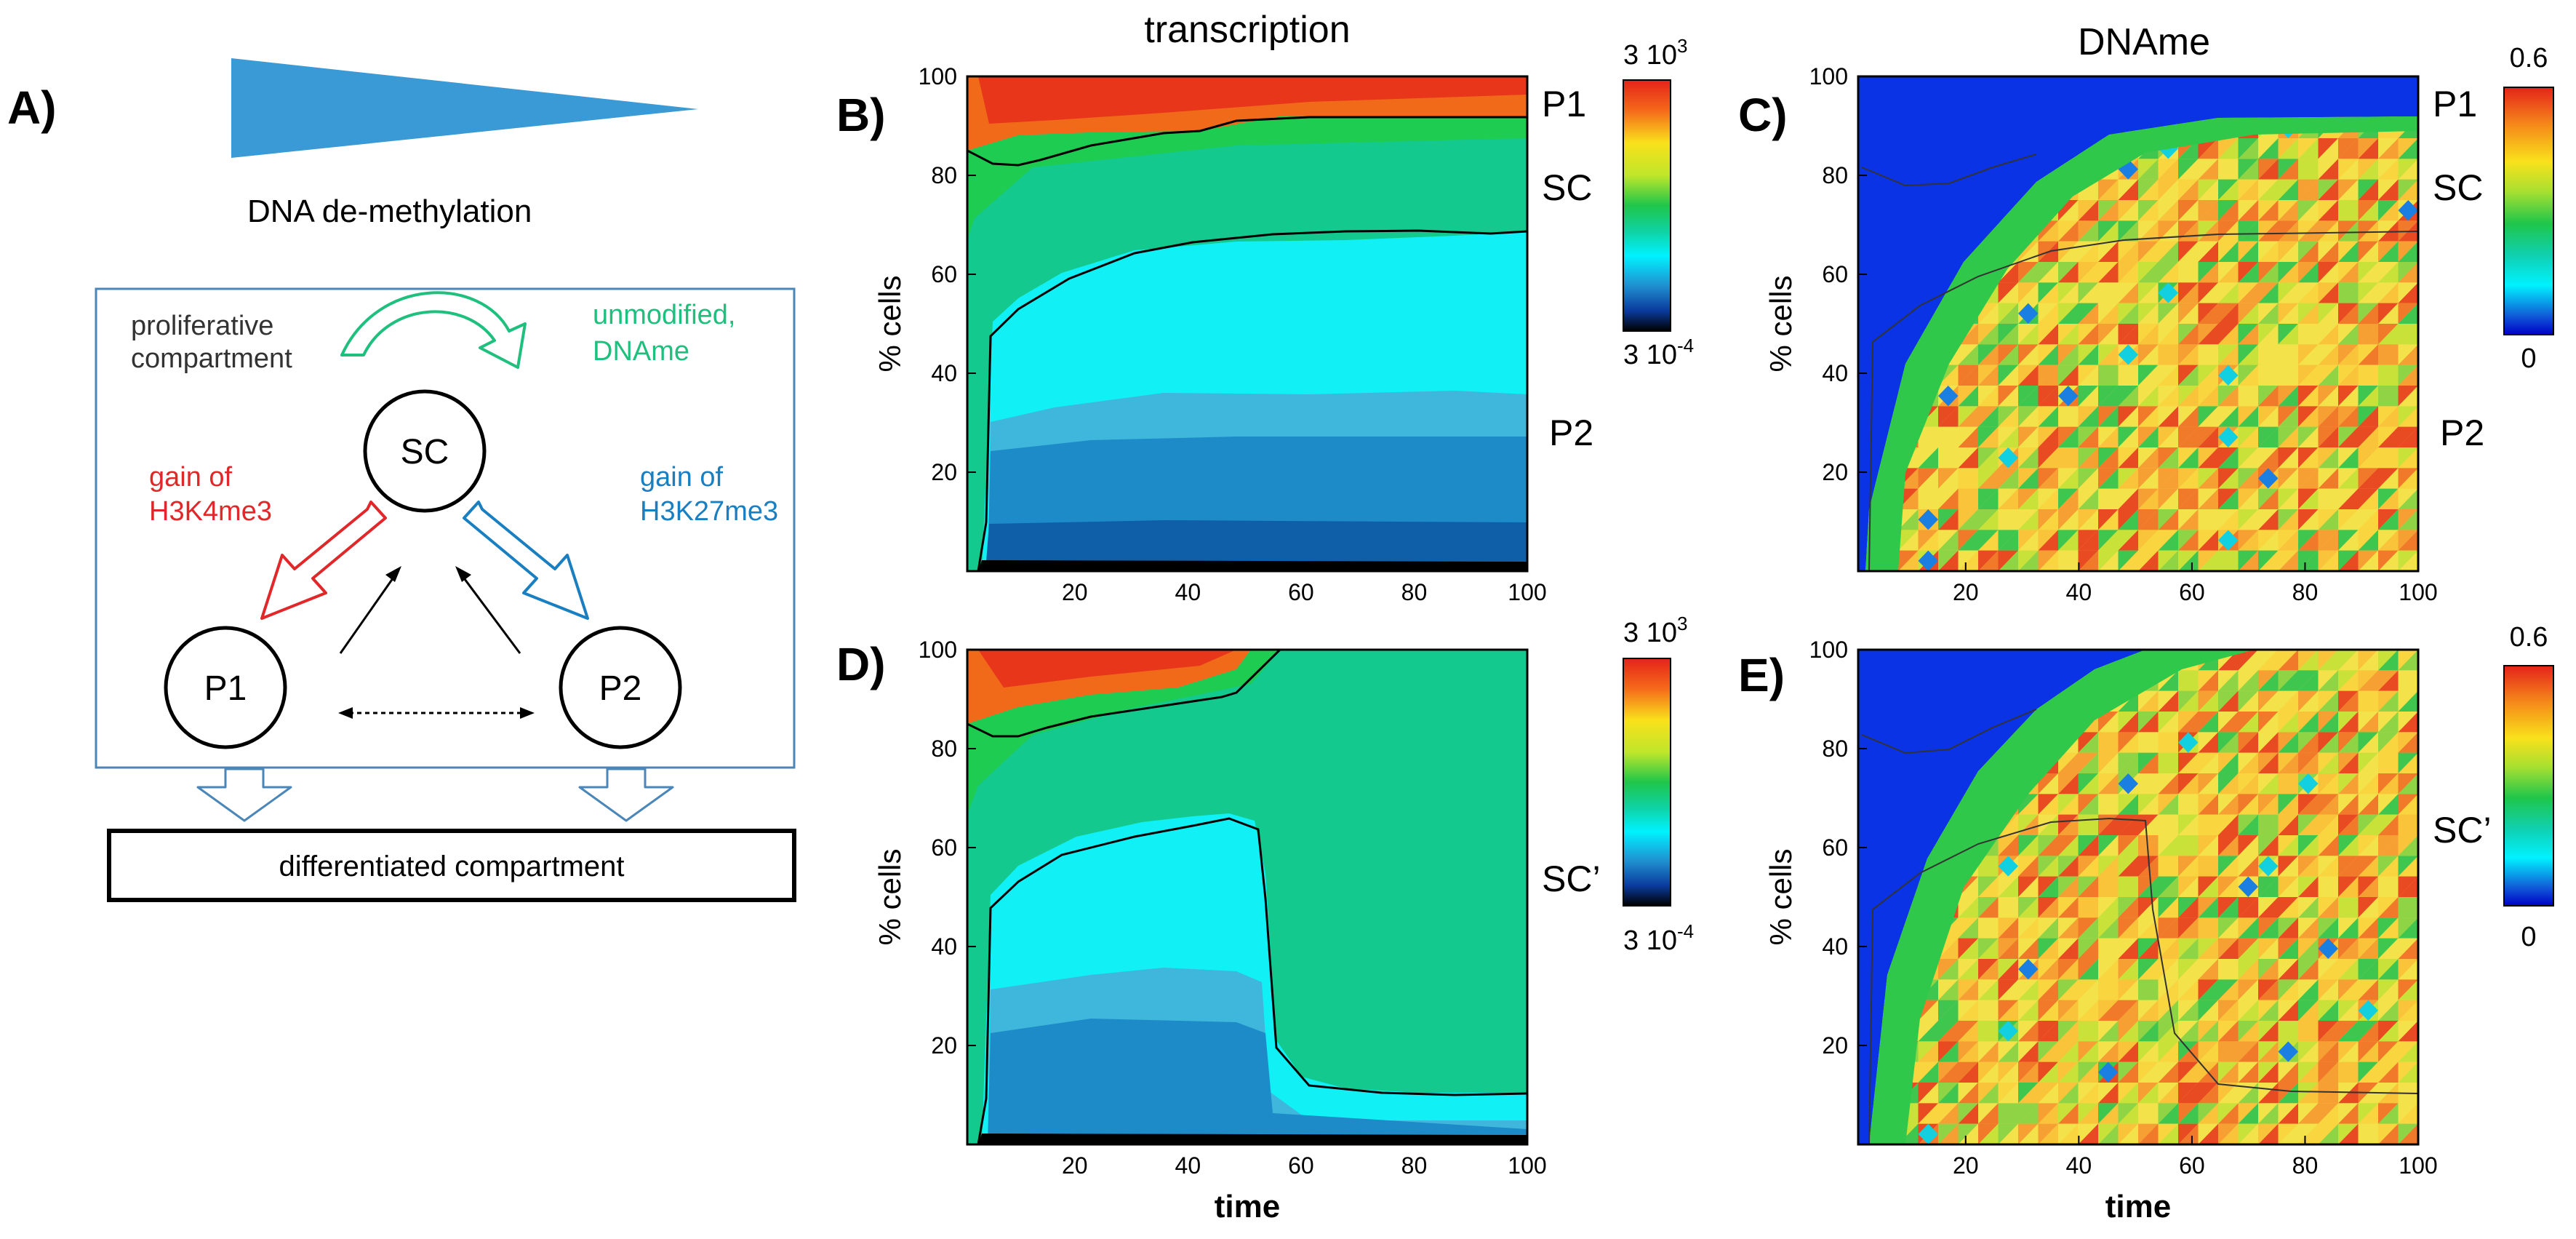 This screenshot has height=1239, width=2576. What do you see at coordinates (1647, 205) in the screenshot?
I see `colorbar-transcription-top-gradient` at bounding box center [1647, 205].